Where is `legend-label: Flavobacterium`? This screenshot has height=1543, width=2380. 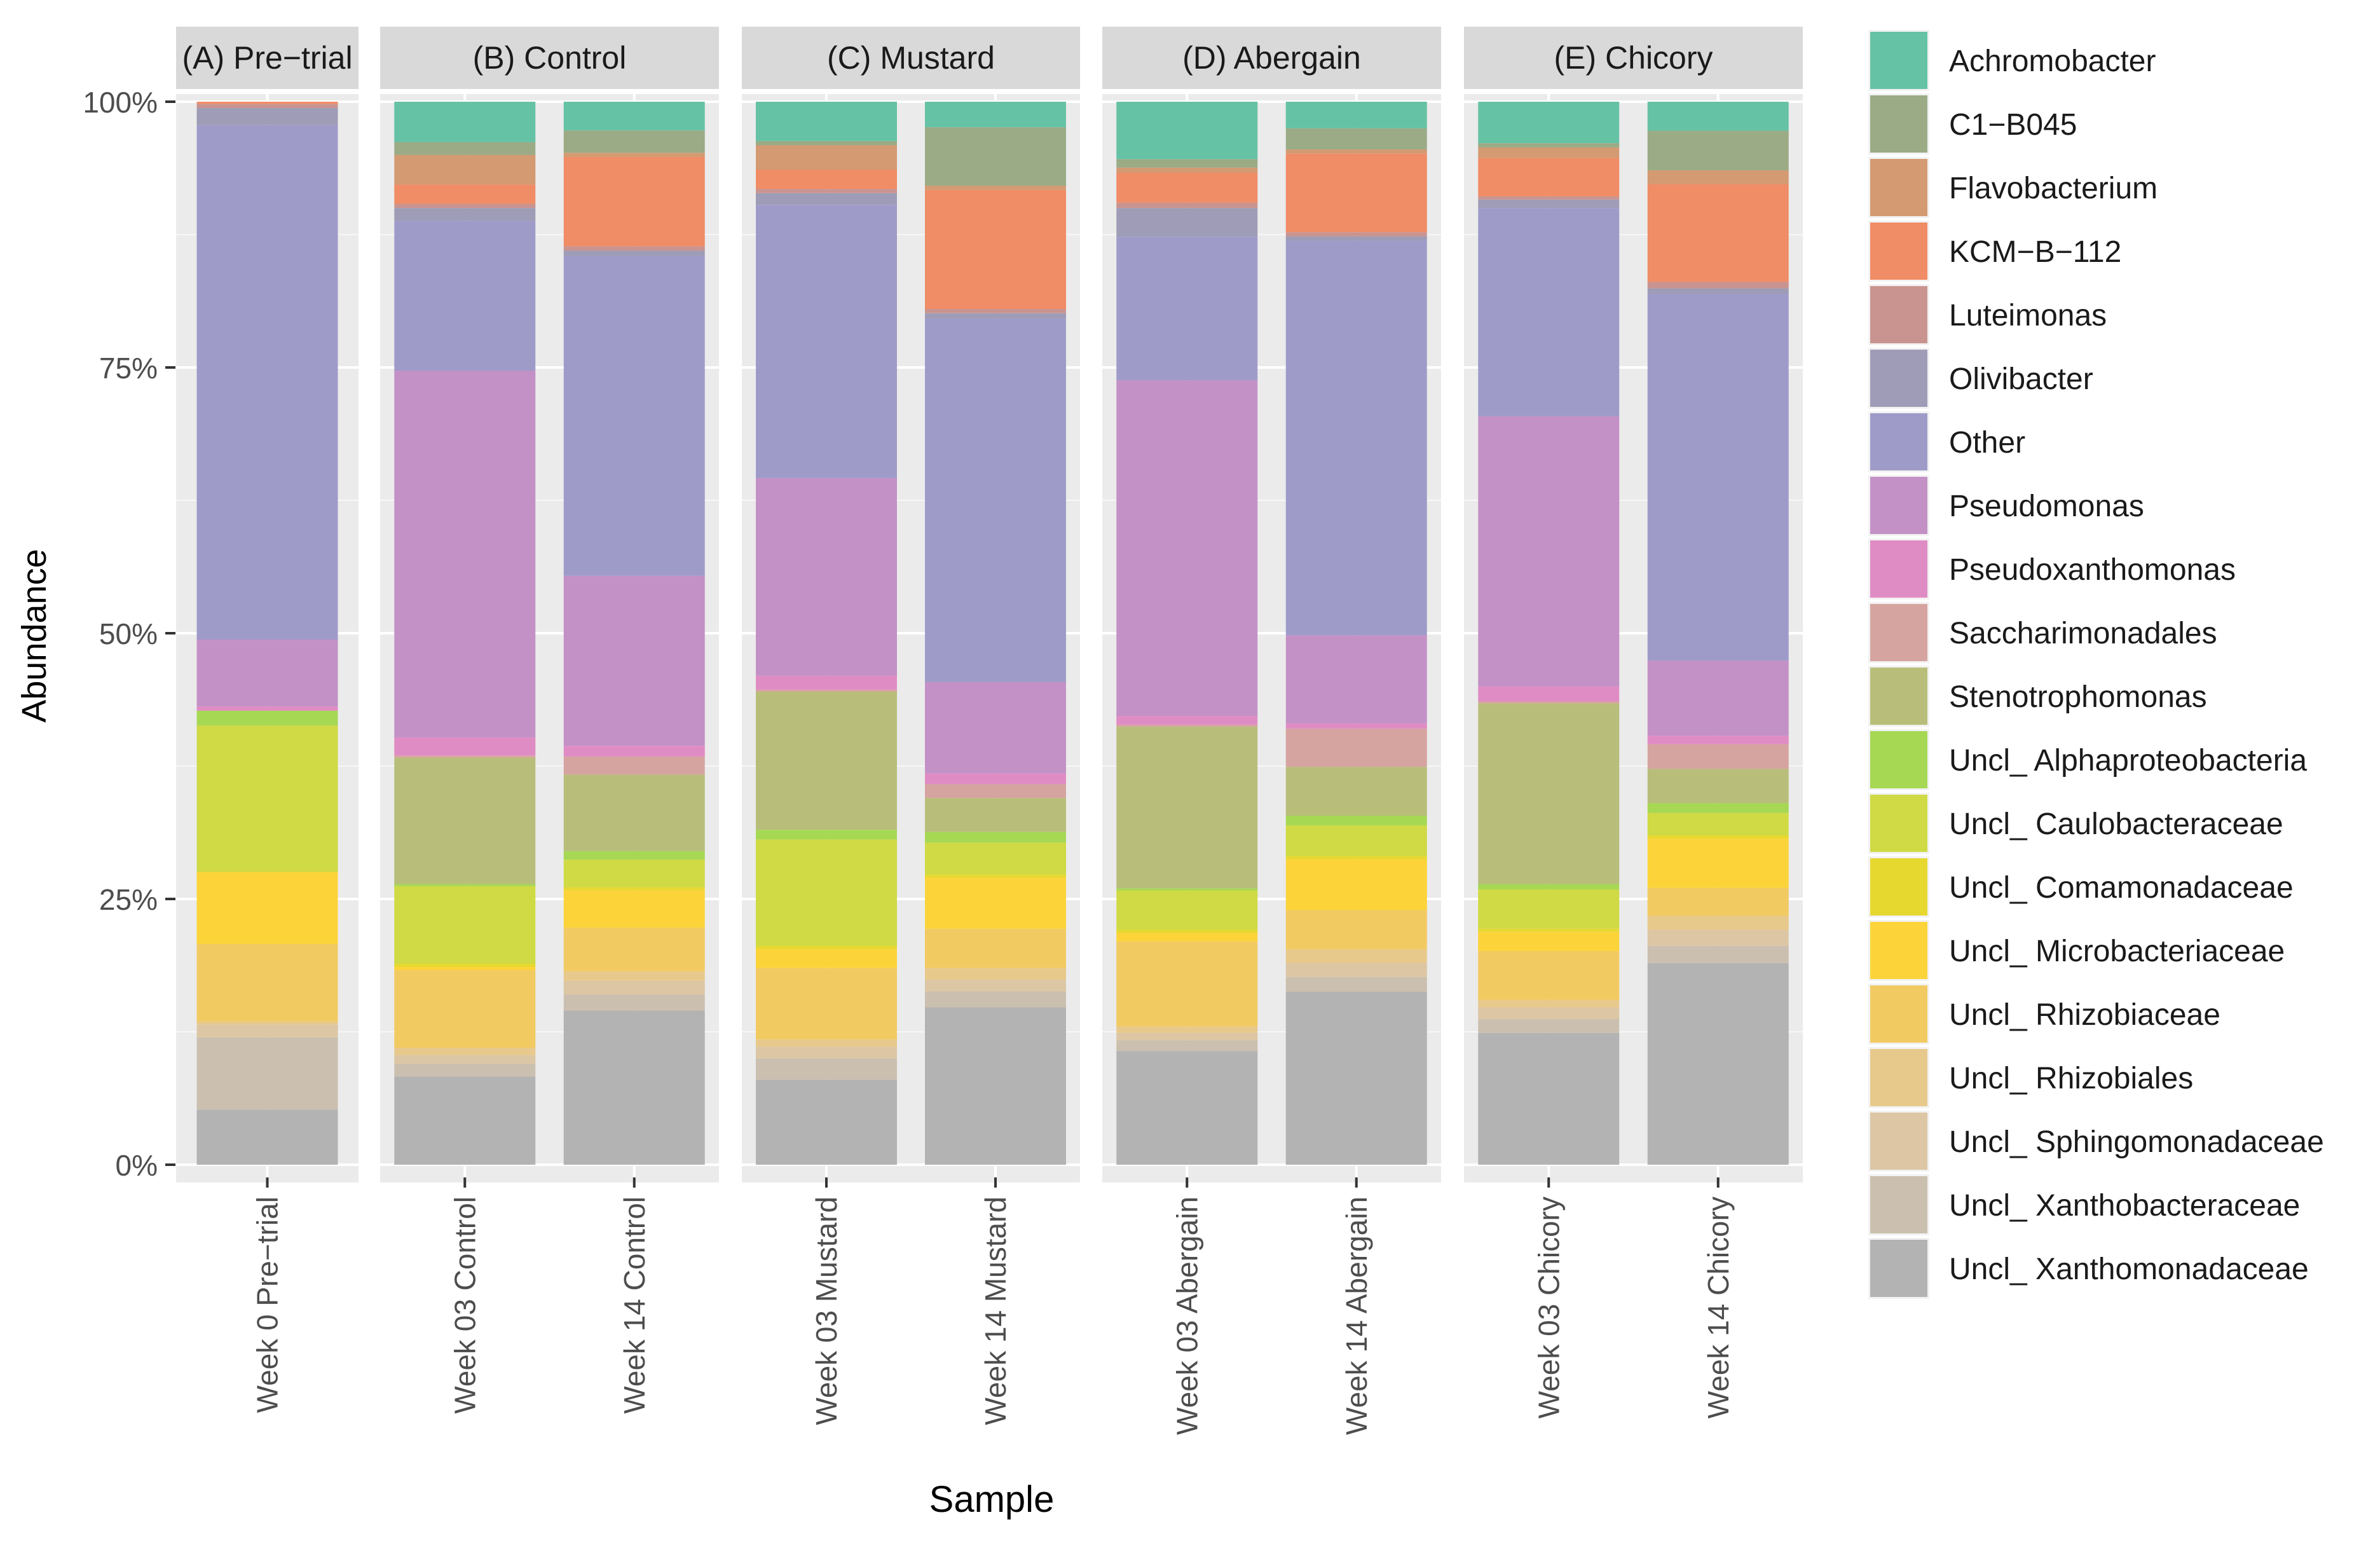
legend-label: Flavobacterium is located at coordinates (2053, 188).